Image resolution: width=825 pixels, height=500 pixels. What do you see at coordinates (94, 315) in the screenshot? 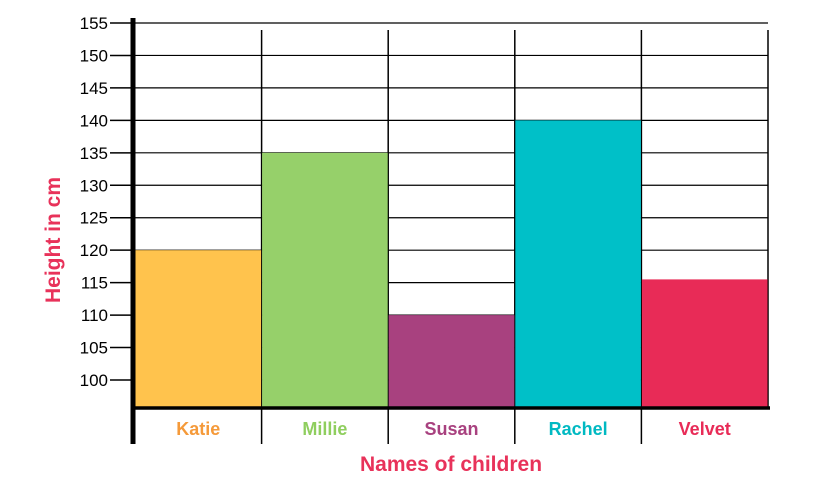
I see `y-tick-label: 110` at bounding box center [94, 315].